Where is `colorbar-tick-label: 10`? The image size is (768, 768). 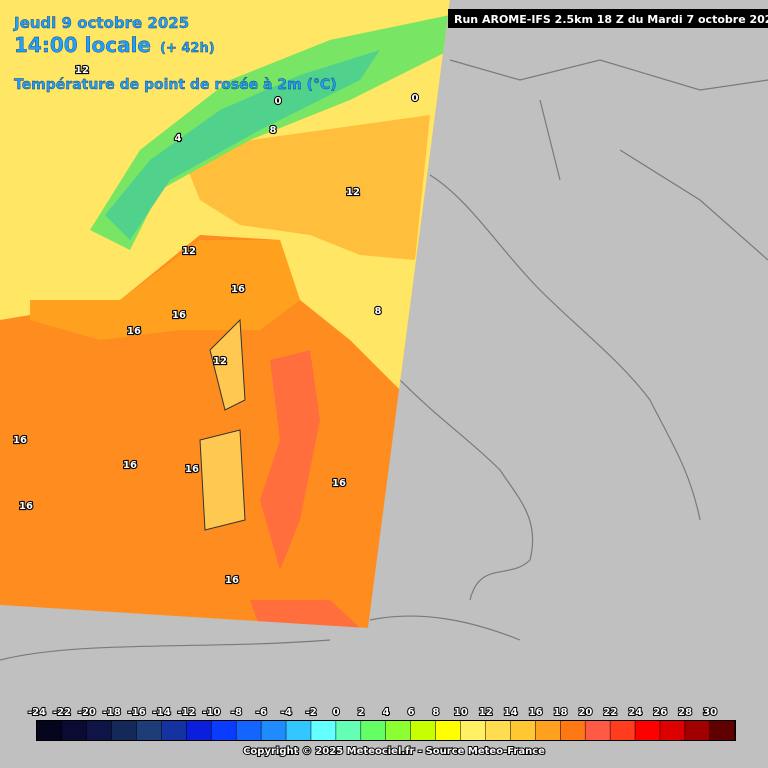
colorbar-tick-label: 10 is located at coordinates (461, 712).